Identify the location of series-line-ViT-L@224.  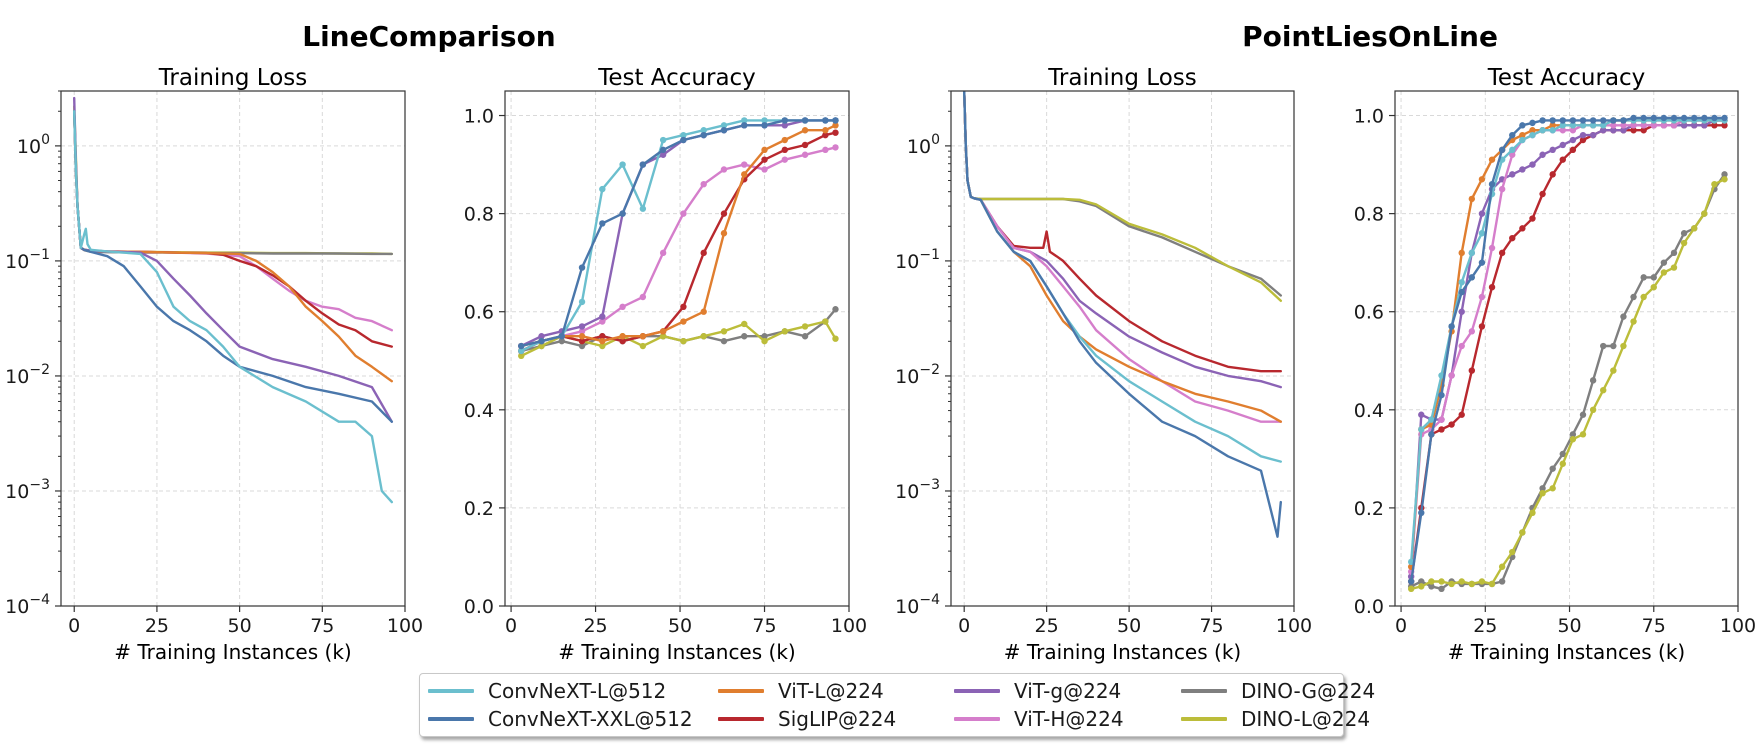
(1123, 257).